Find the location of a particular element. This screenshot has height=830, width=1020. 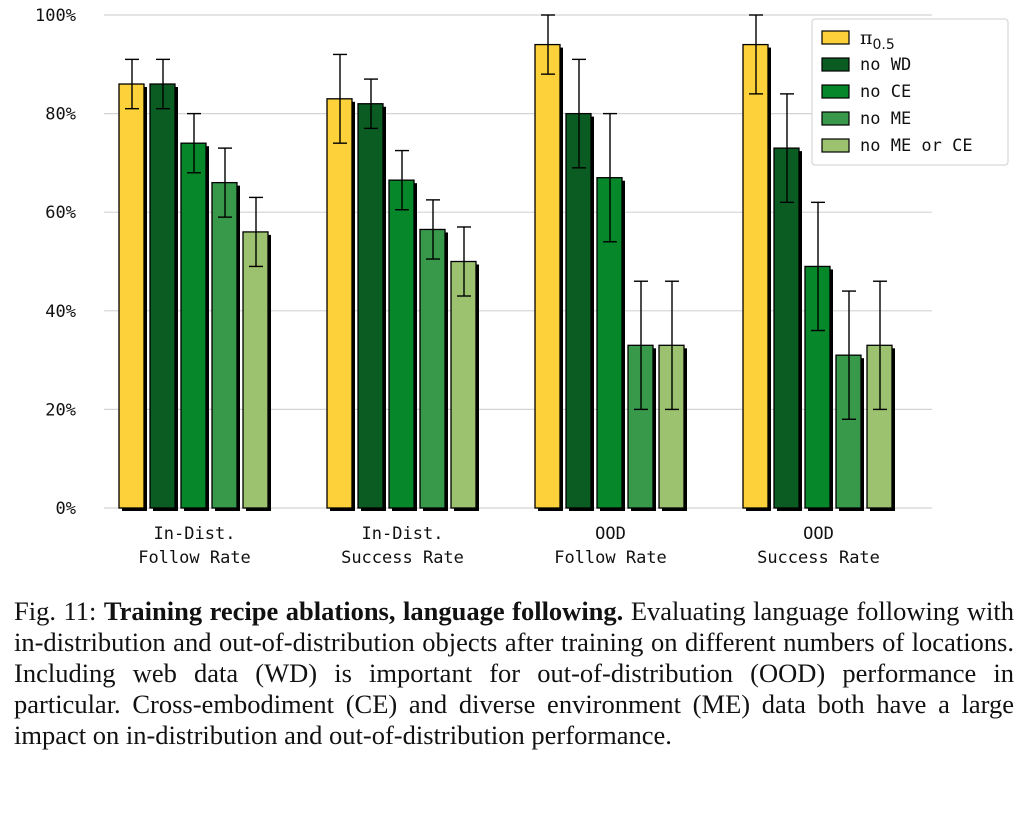

y-axis-ticks: 0% 20% 40% 60% 80% 100% is located at coordinates (55, 262).